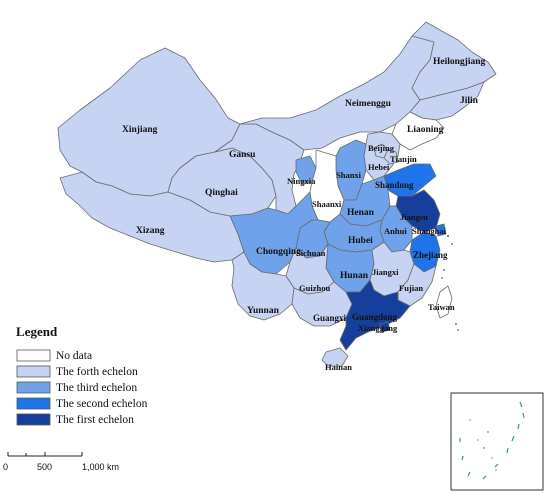  I want to click on label-jilin: Jilin, so click(469, 101).